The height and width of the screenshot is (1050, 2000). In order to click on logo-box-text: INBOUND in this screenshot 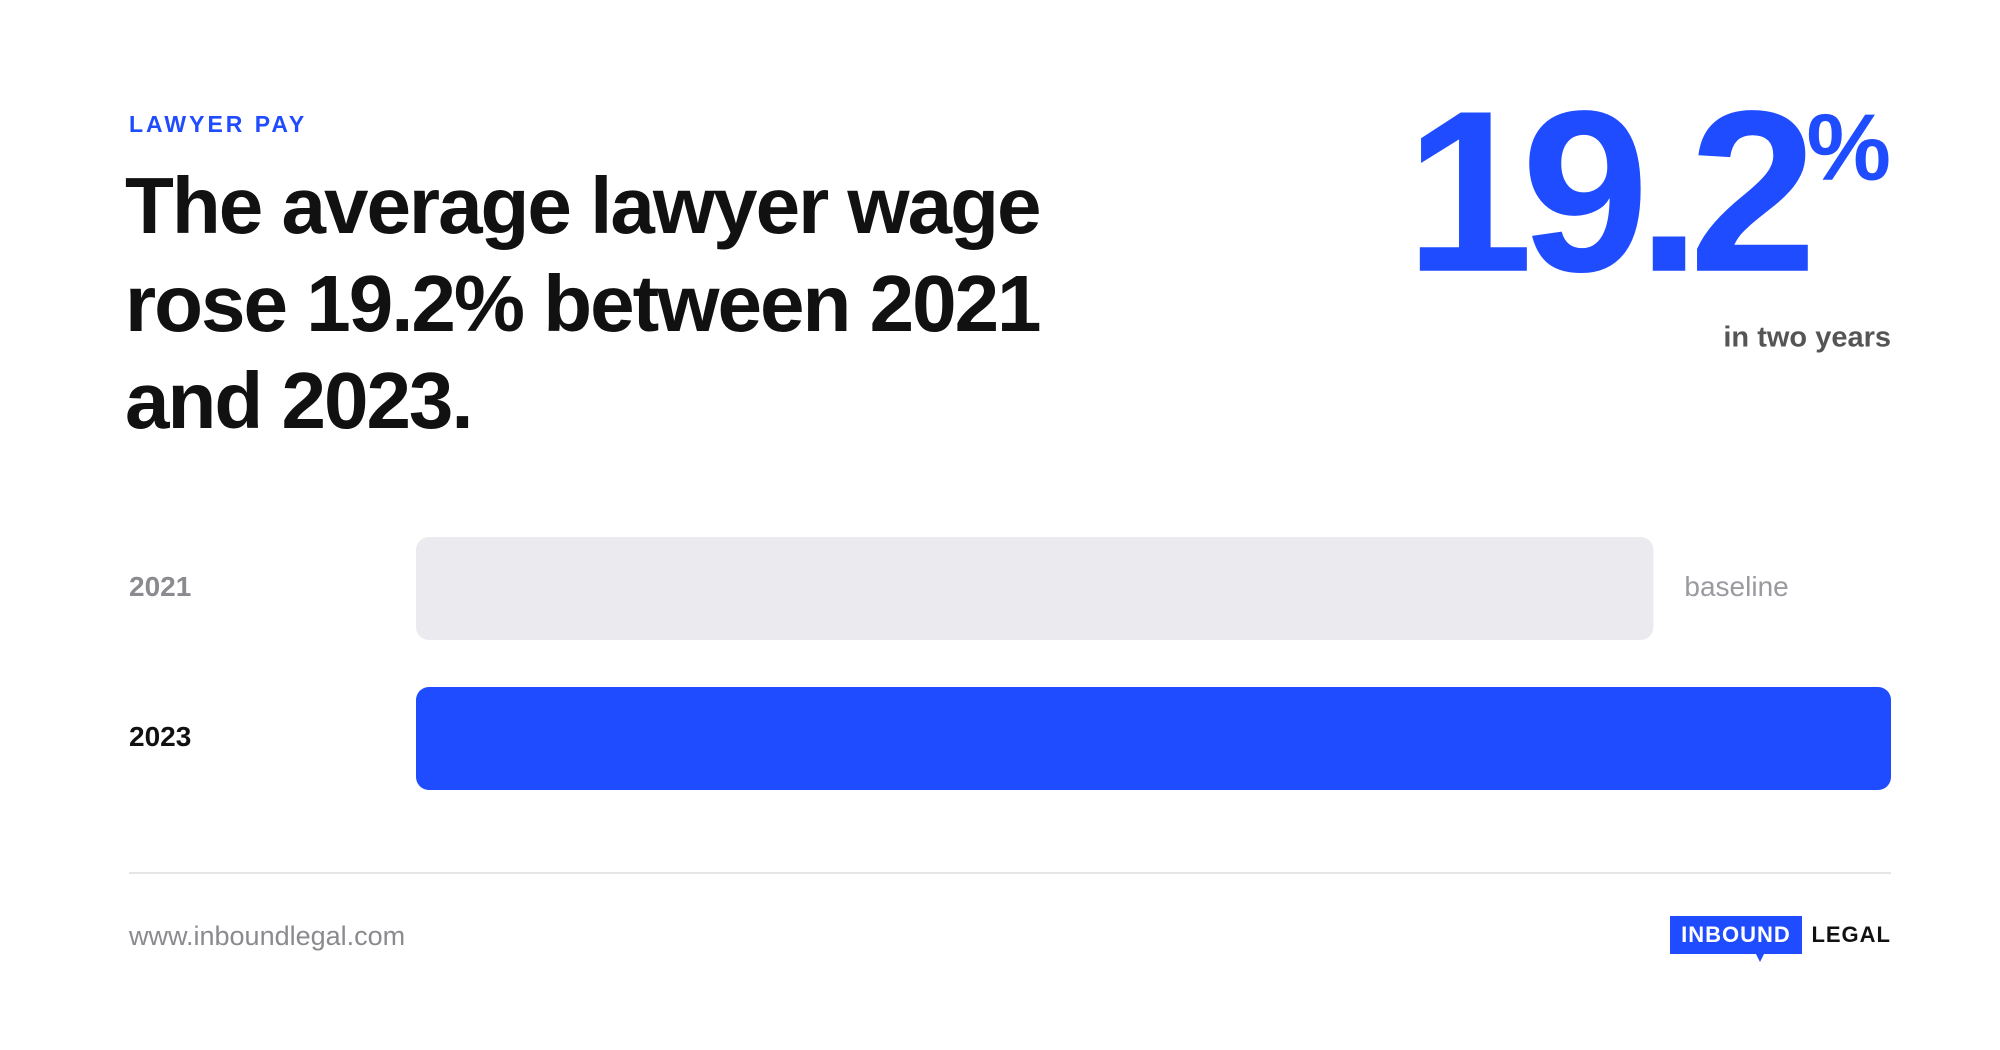, I will do `click(1736, 934)`.